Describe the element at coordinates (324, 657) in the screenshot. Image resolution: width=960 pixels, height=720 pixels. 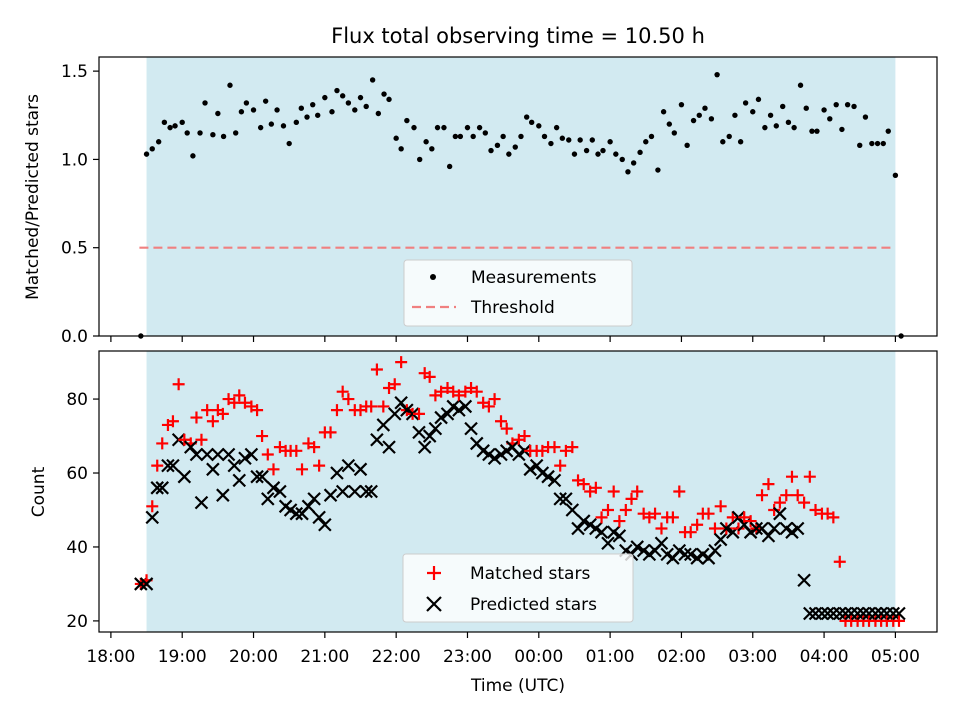
I see `x-tick-label: 21:00` at that location.